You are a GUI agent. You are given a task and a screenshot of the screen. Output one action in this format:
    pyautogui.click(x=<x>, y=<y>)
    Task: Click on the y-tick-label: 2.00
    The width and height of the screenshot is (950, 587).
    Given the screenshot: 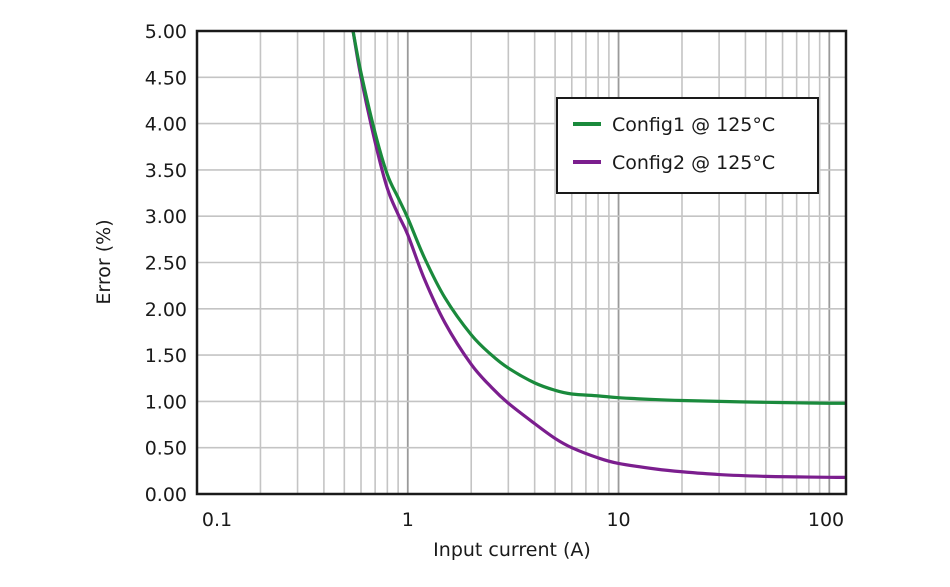 What is the action you would take?
    pyautogui.click(x=166, y=310)
    